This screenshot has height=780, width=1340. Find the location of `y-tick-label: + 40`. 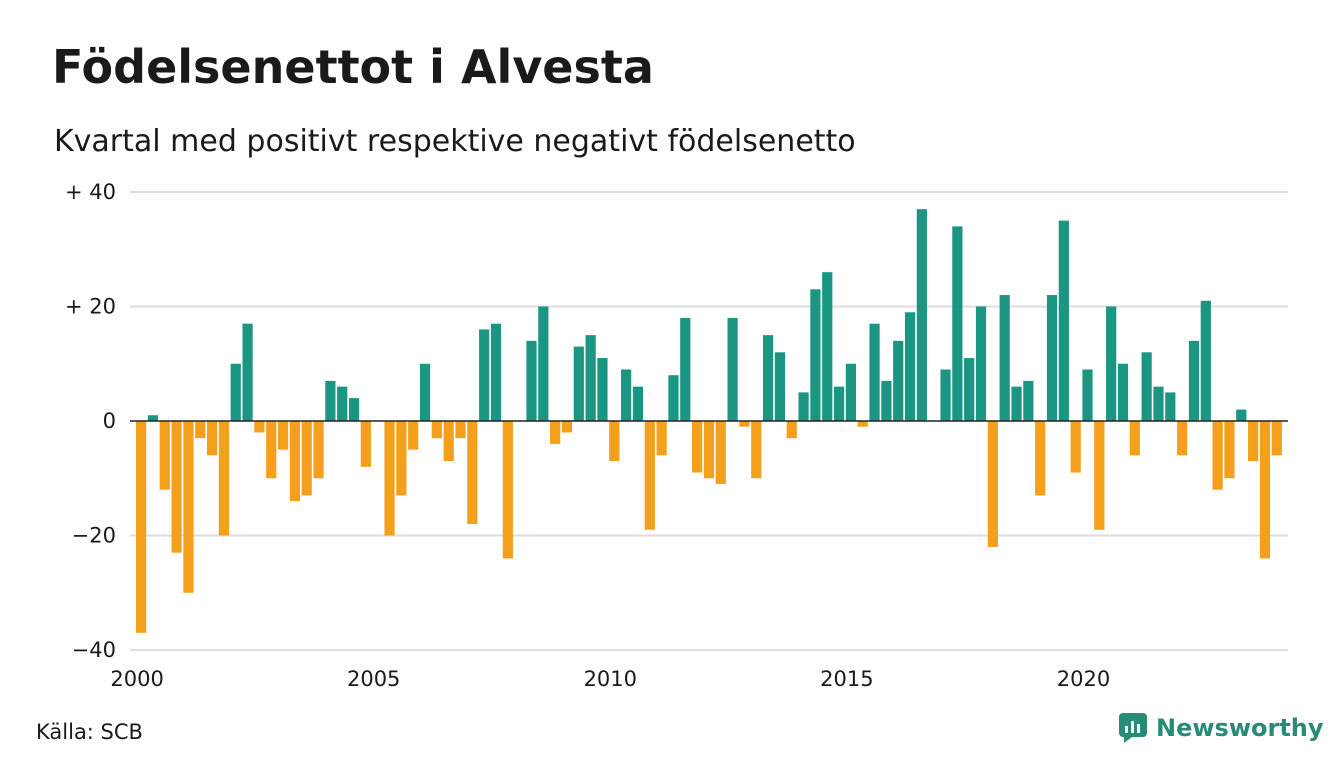

y-tick-label: + 40 is located at coordinates (90, 192).